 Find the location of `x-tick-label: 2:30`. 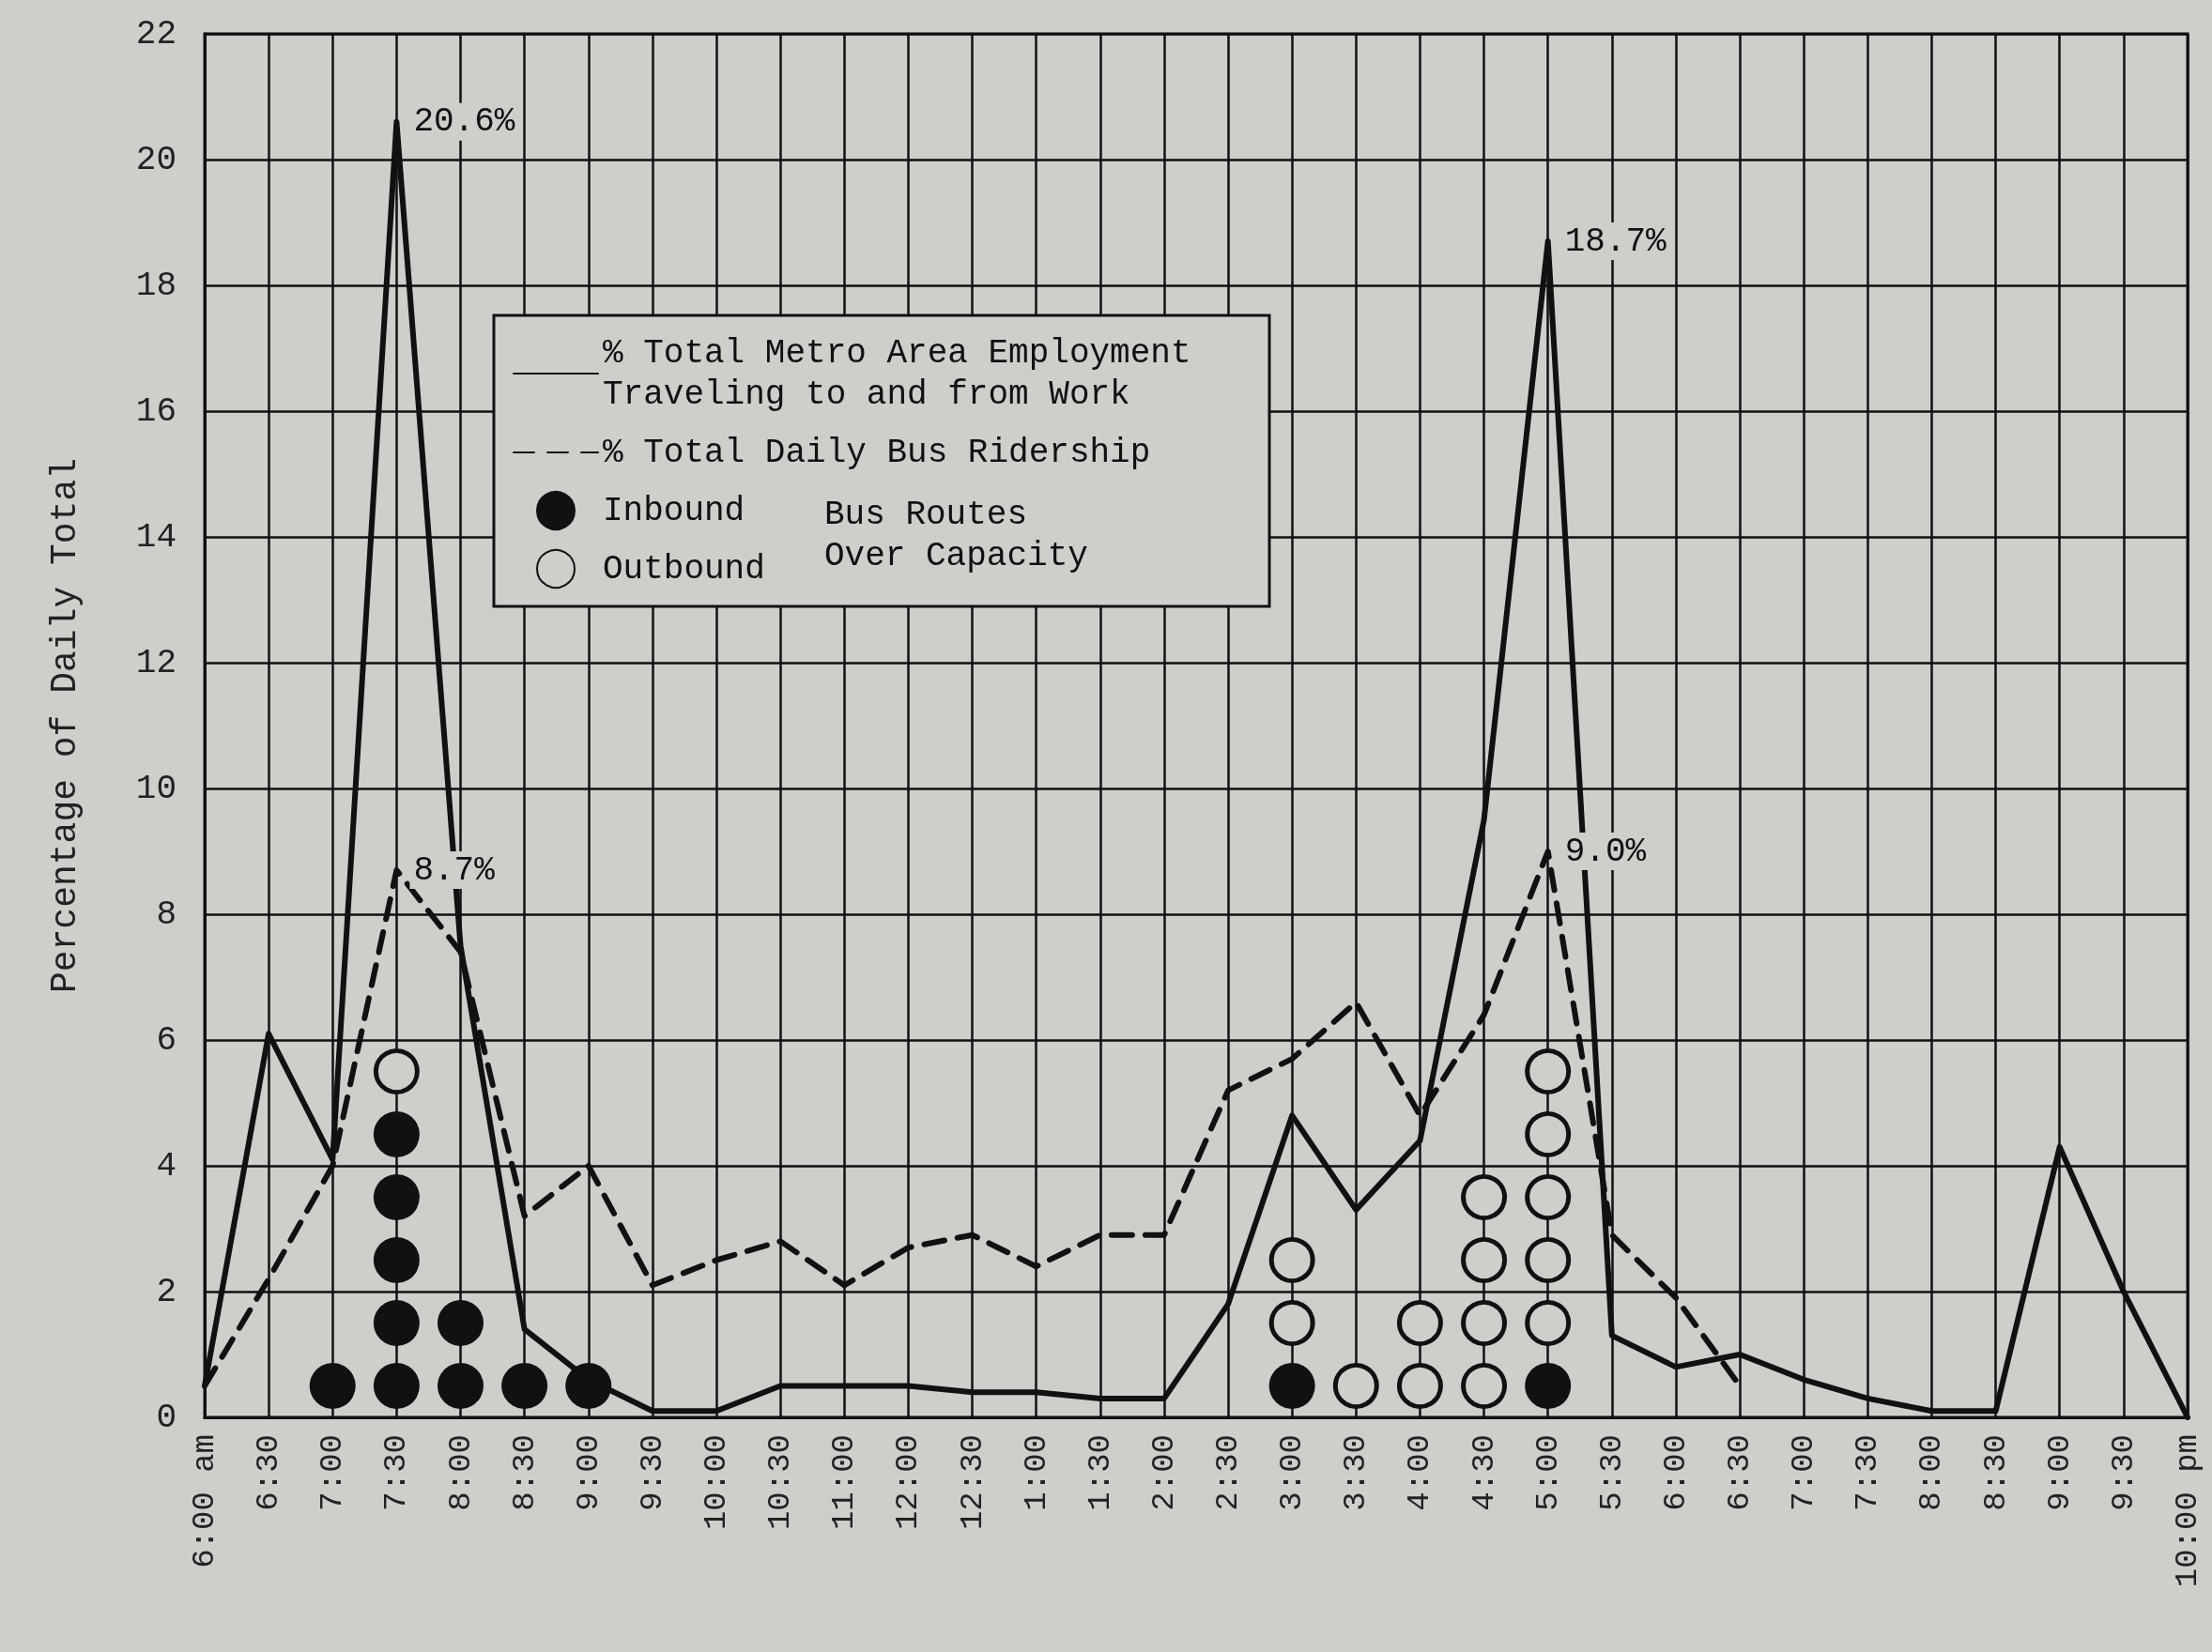

x-tick-label: 2:30 is located at coordinates (1228, 1472).